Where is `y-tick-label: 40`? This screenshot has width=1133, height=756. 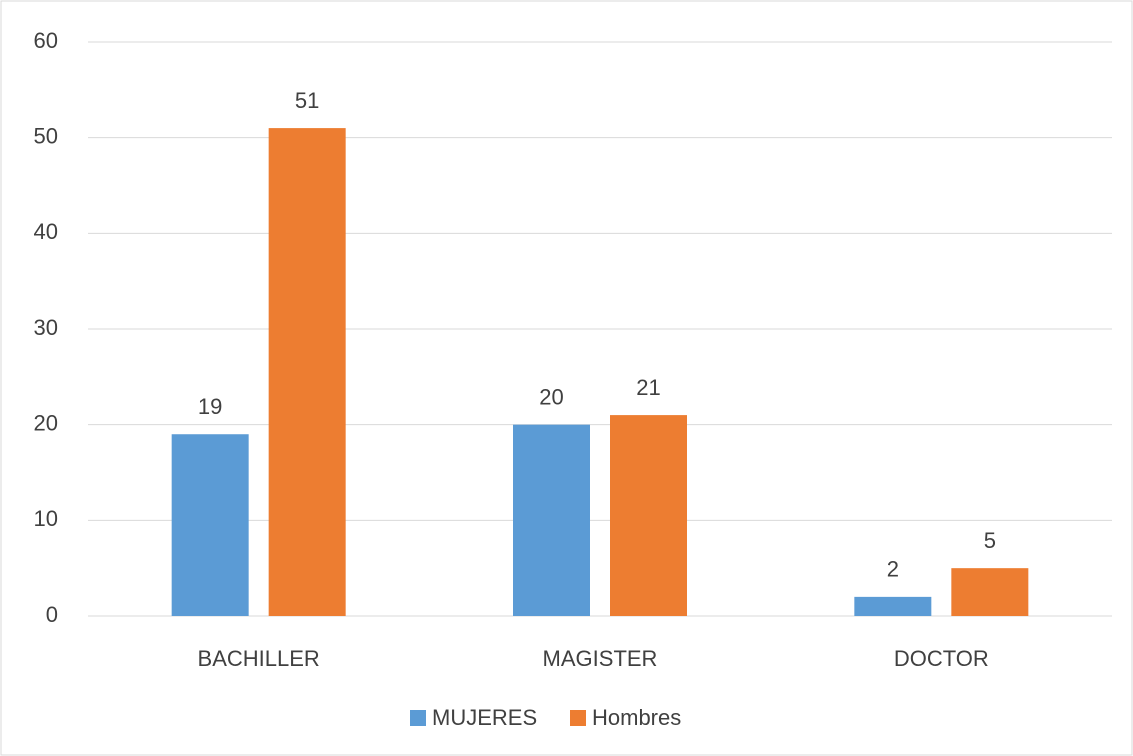 y-tick-label: 40 is located at coordinates (46, 231).